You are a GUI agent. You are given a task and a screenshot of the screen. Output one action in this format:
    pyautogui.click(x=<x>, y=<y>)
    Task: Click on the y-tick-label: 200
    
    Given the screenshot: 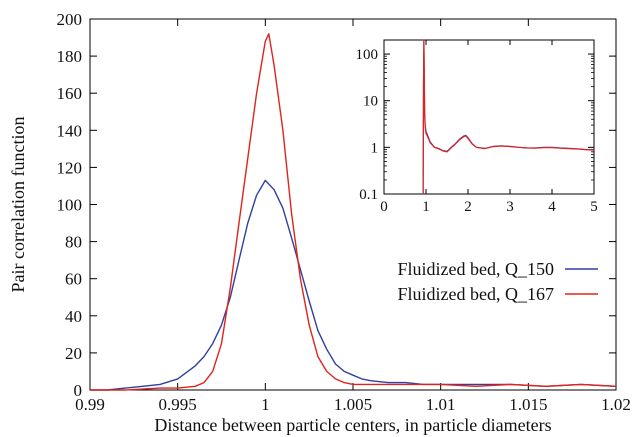 What is the action you would take?
    pyautogui.click(x=70, y=19)
    